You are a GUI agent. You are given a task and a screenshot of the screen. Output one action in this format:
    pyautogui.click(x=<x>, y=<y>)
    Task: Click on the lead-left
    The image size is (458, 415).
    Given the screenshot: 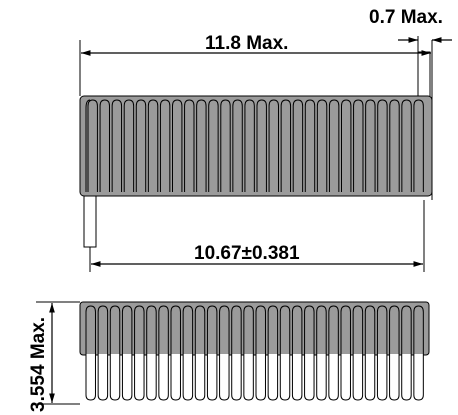 What is the action you would take?
    pyautogui.click(x=90, y=218)
    